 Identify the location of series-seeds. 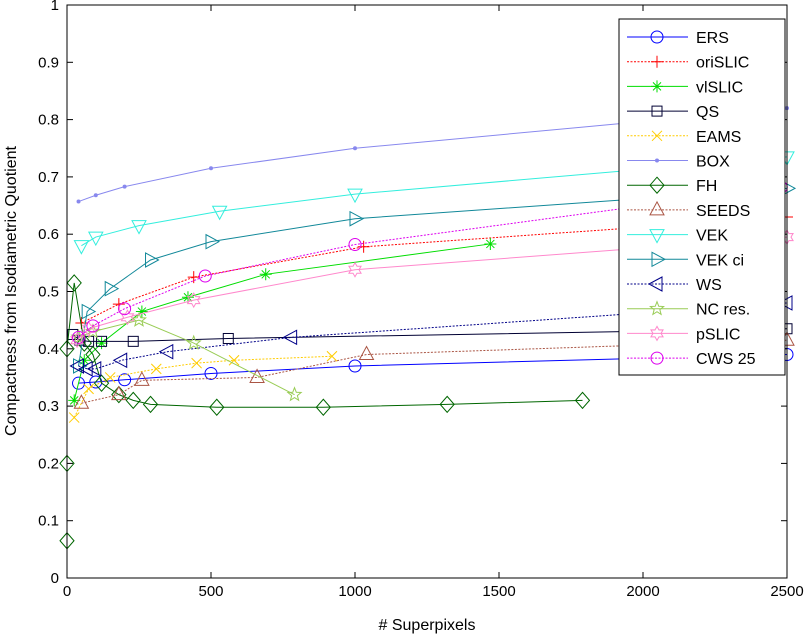
(434, 370).